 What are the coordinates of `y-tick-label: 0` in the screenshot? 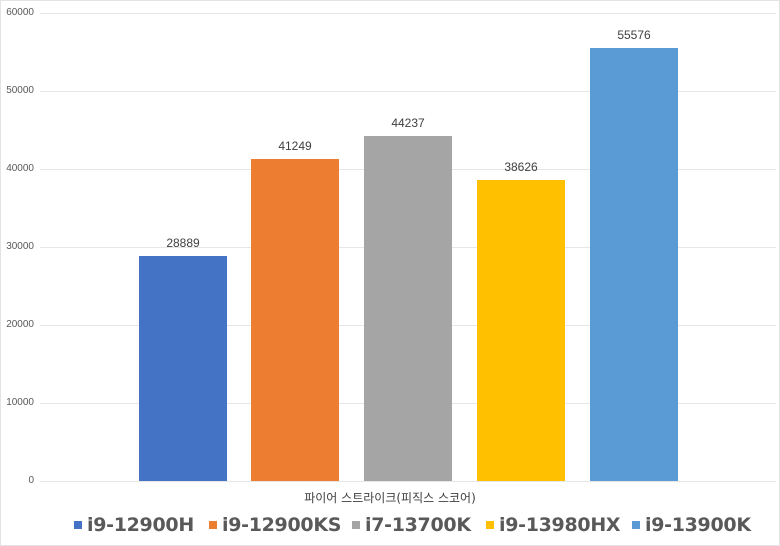 It's located at (31, 480).